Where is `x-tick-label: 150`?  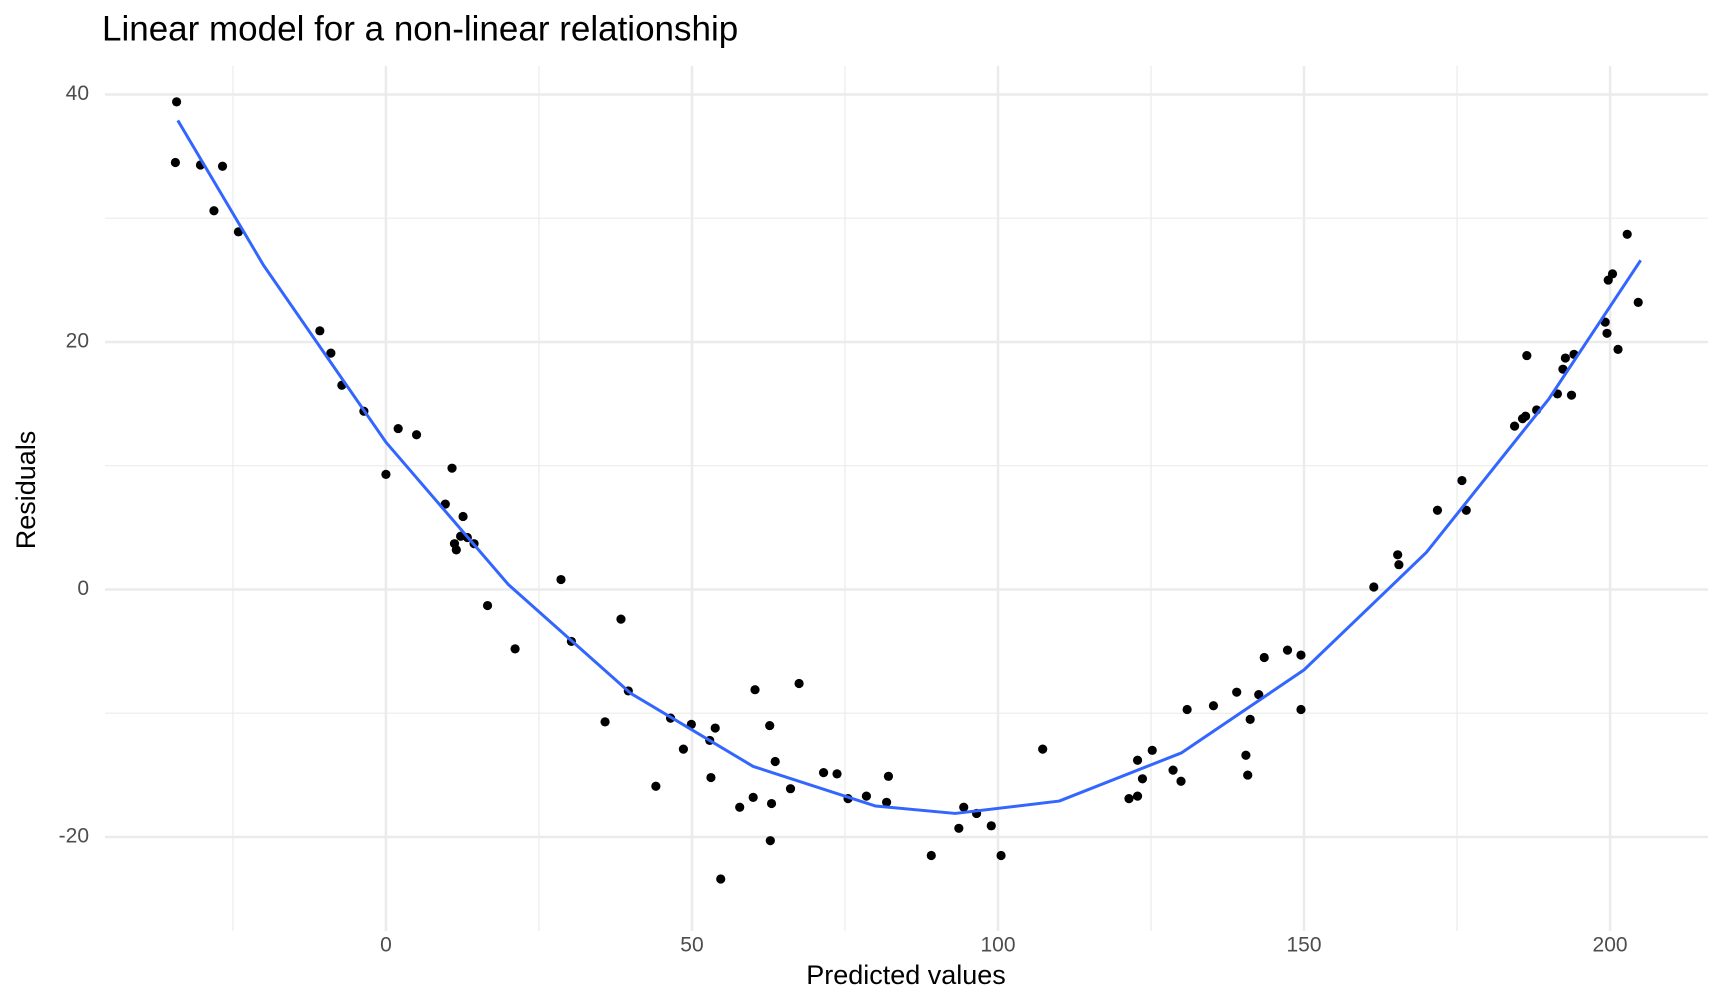 x-tick-label: 150 is located at coordinates (1304, 945).